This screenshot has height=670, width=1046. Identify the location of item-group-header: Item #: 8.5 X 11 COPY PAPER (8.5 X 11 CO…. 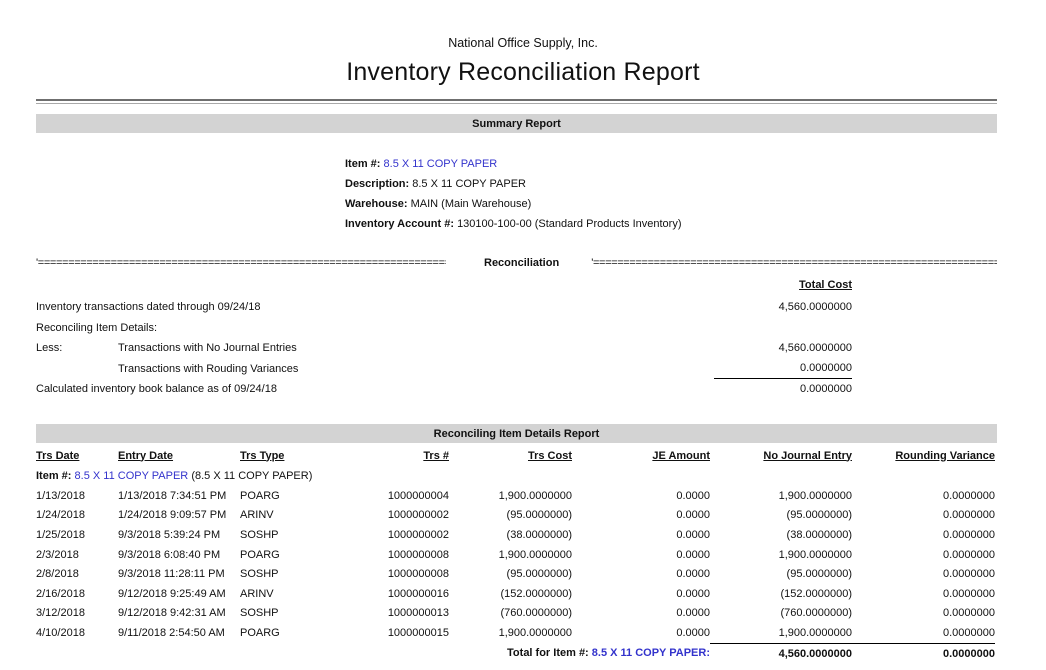
(515, 476).